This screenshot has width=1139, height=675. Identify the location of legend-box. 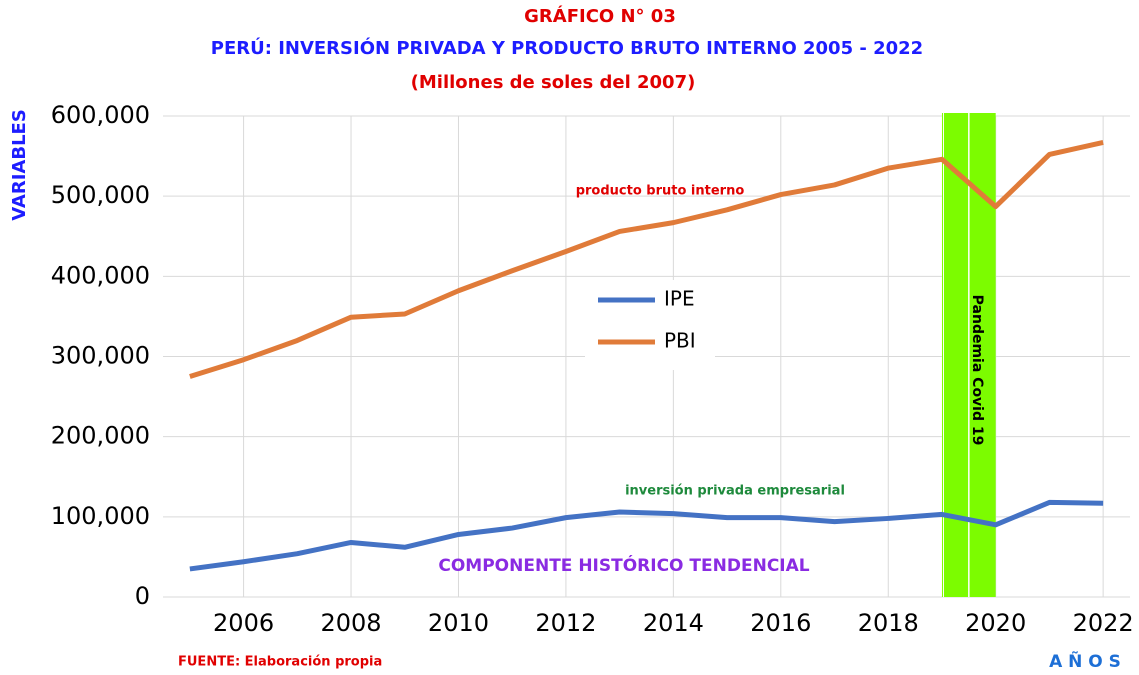
(650, 325).